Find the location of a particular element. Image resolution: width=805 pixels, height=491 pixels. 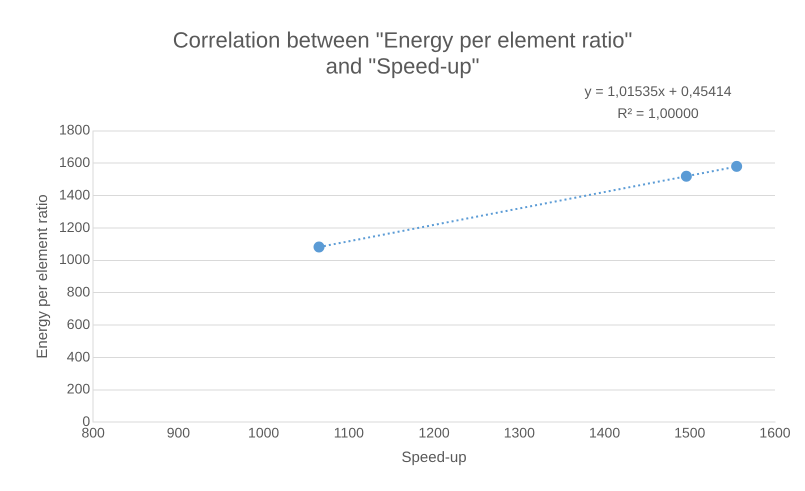

y-tick-label: 1400 is located at coordinates (74, 194).